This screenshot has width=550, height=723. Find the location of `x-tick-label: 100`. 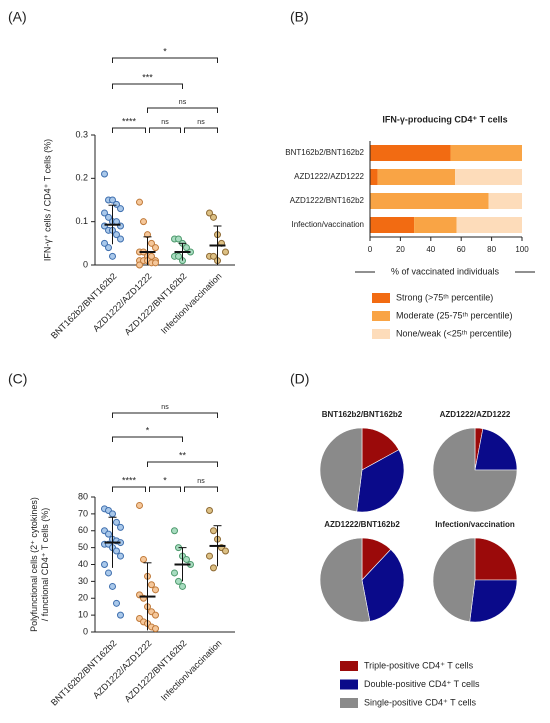

x-tick-label: 100 is located at coordinates (522, 249).